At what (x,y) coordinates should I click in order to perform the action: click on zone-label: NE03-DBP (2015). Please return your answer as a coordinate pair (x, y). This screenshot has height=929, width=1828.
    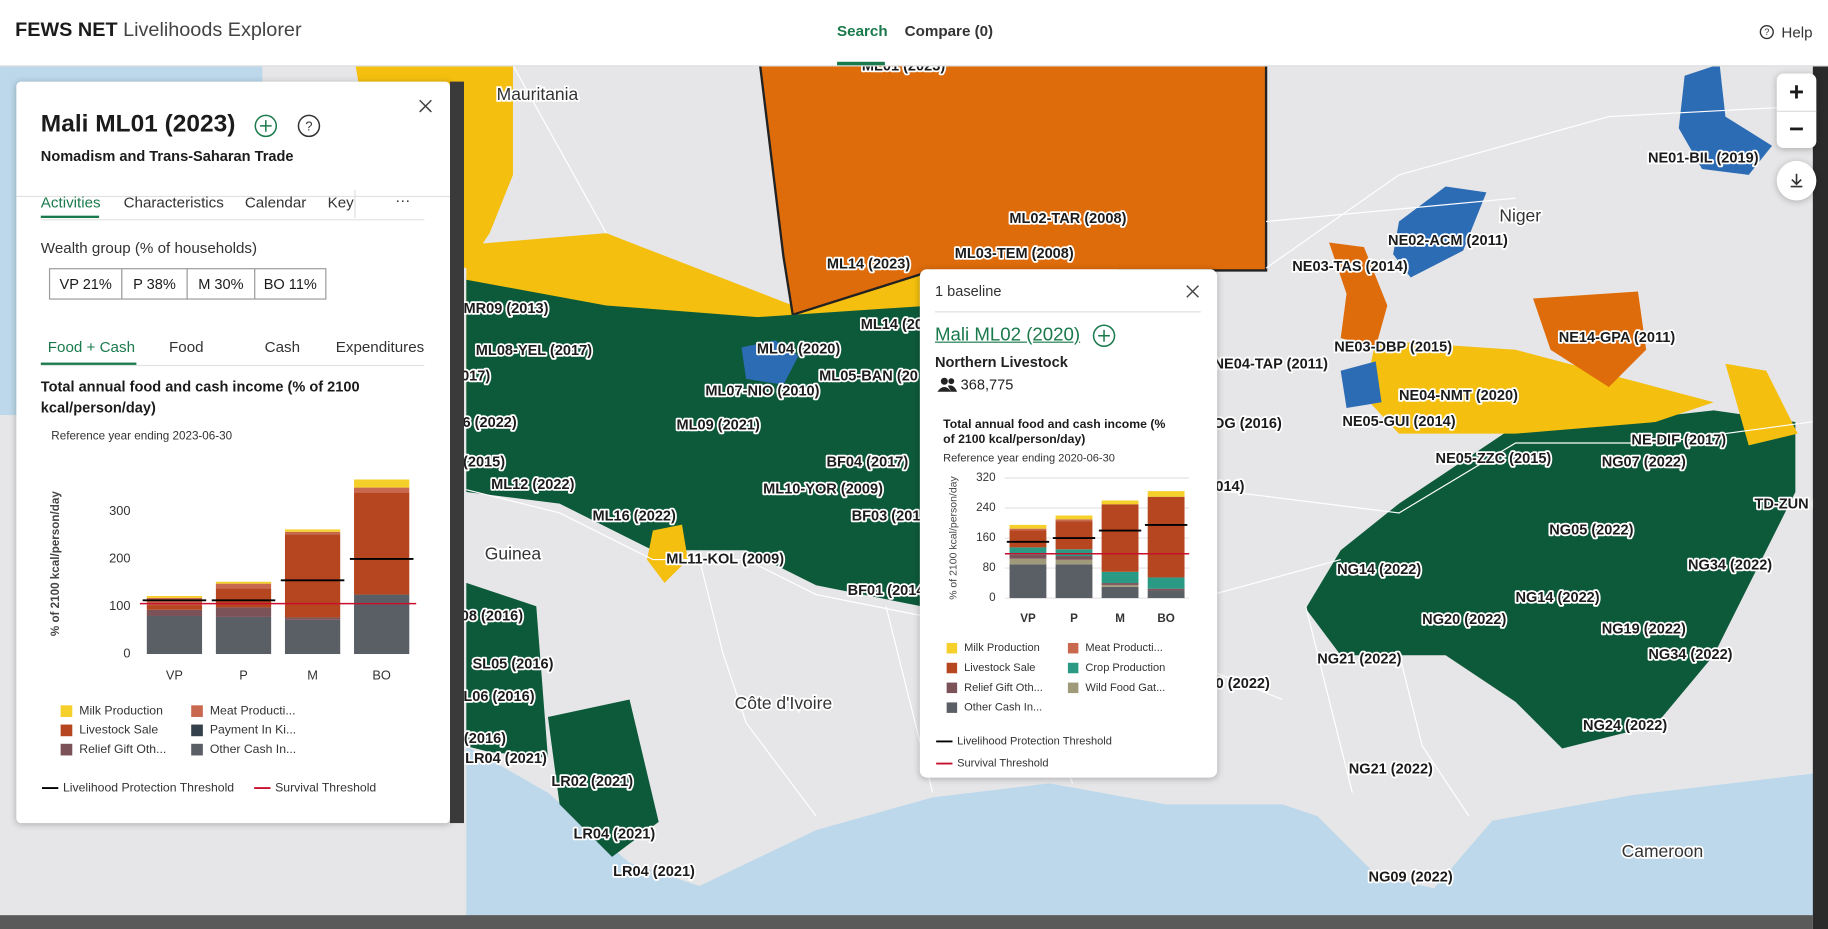
    Looking at the image, I should click on (1393, 347).